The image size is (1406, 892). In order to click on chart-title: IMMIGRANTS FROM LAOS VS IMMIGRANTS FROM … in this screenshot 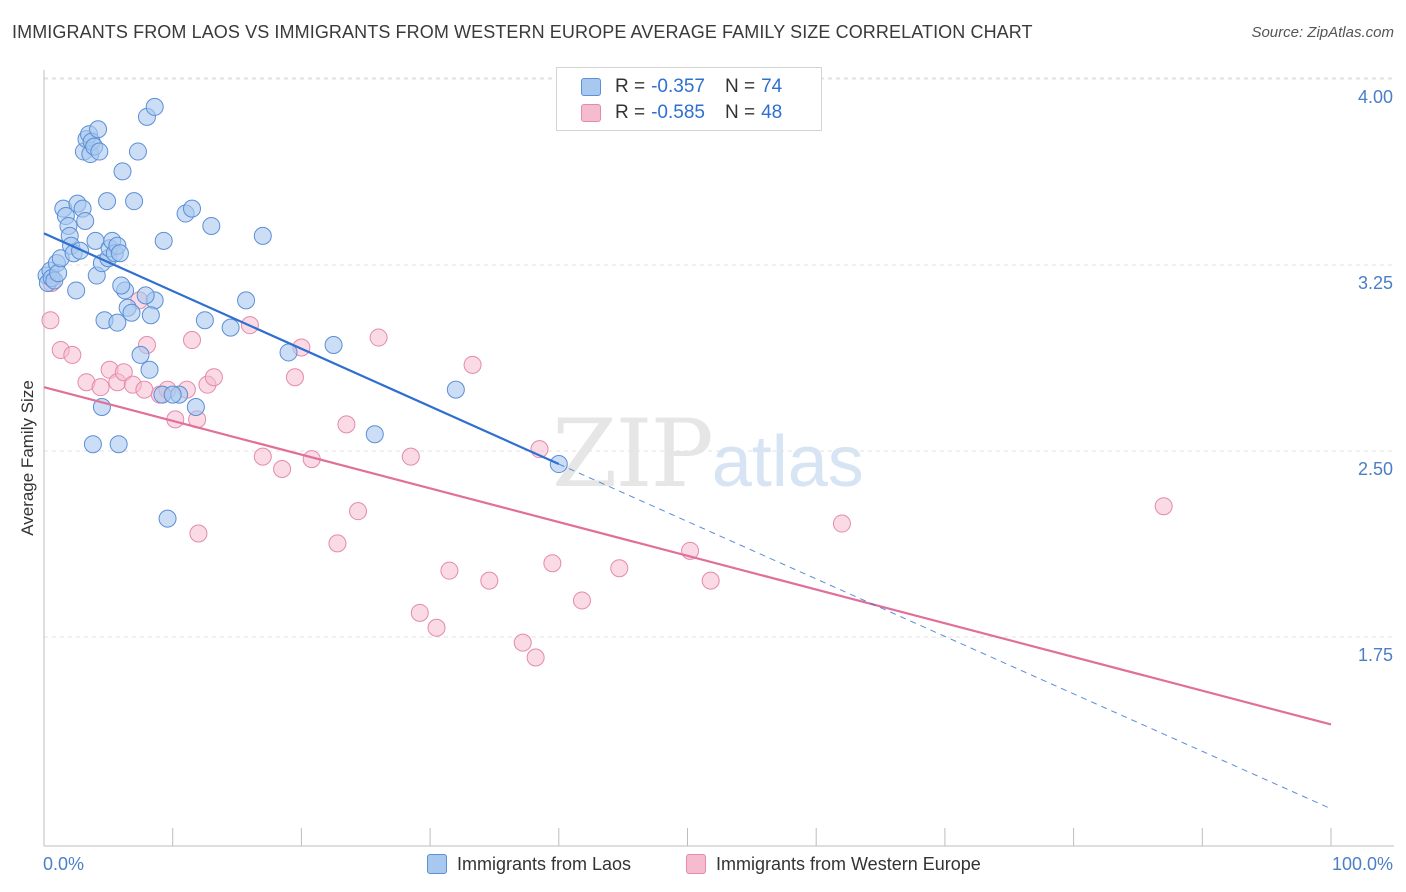, I will do `click(522, 32)`.